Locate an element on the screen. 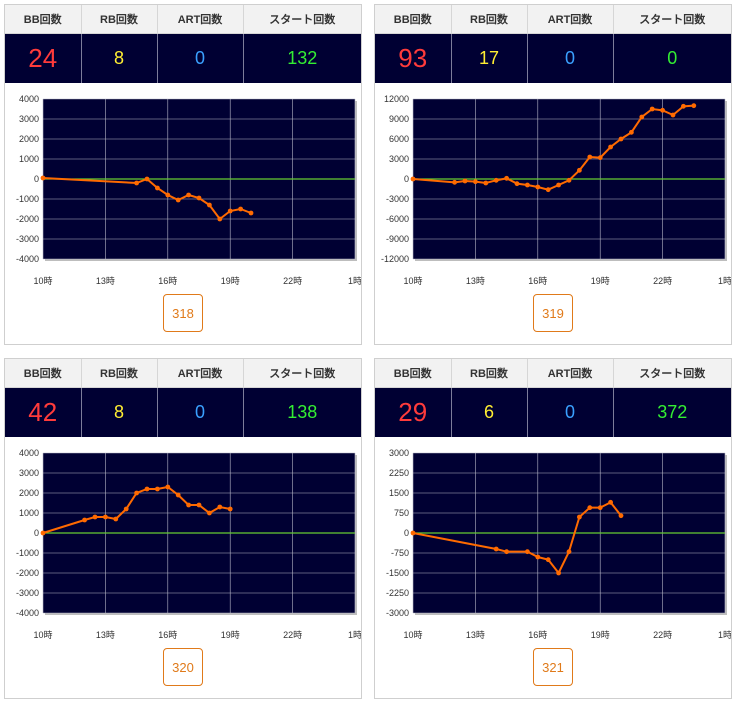 This screenshot has height=705, width=738. y-tick-label: 12000 is located at coordinates (396, 99).